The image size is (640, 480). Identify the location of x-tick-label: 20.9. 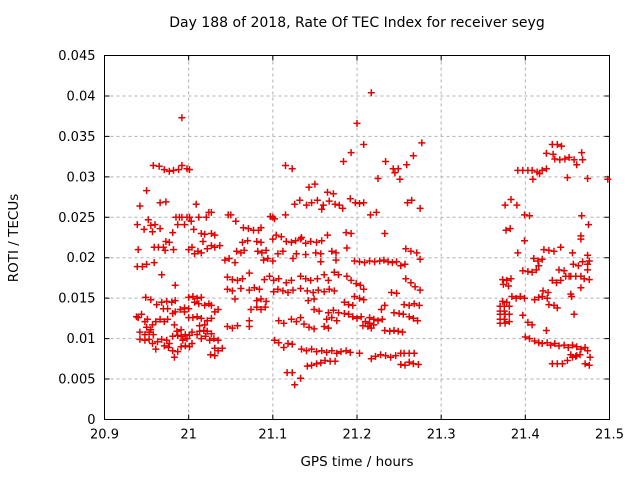
(104, 435).